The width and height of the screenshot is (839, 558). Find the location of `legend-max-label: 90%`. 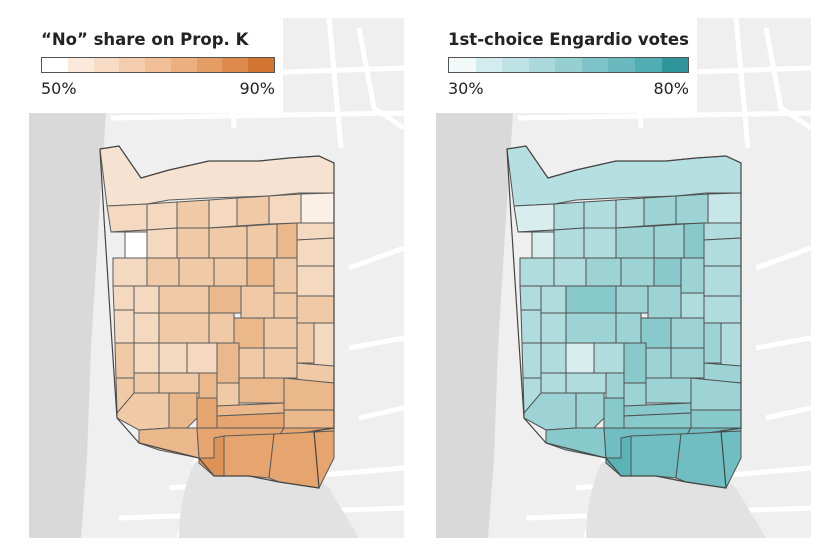

legend-max-label: 90% is located at coordinates (257, 88).